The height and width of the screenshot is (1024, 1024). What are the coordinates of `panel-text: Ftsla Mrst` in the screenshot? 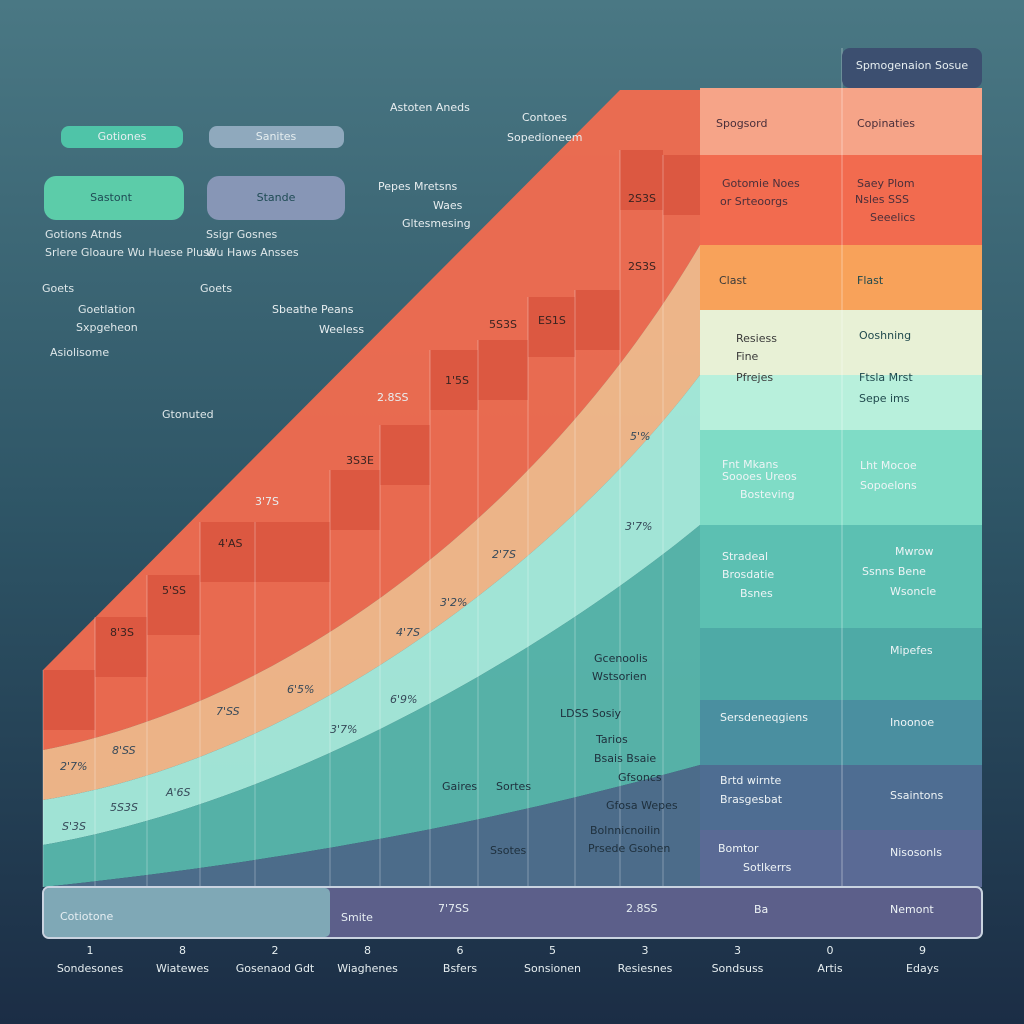 It's located at (886, 377).